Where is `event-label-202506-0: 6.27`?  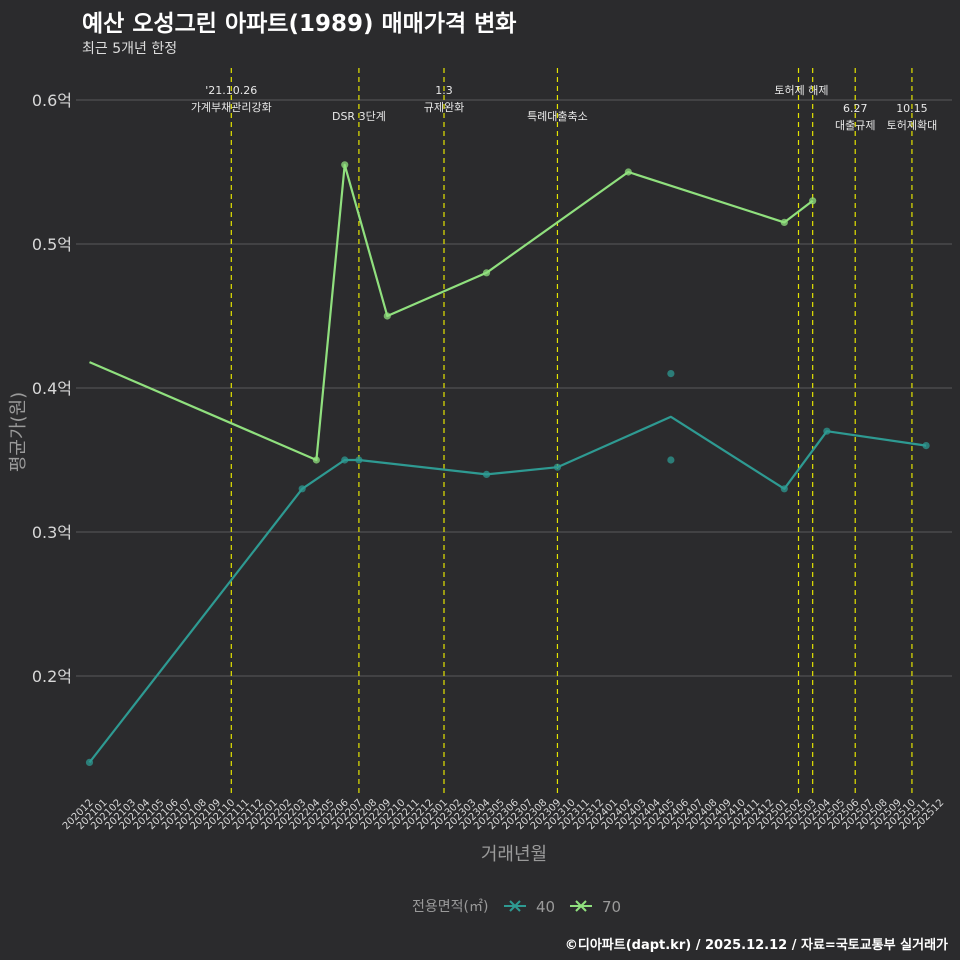
event-label-202506-0: 6.27 is located at coordinates (855, 108).